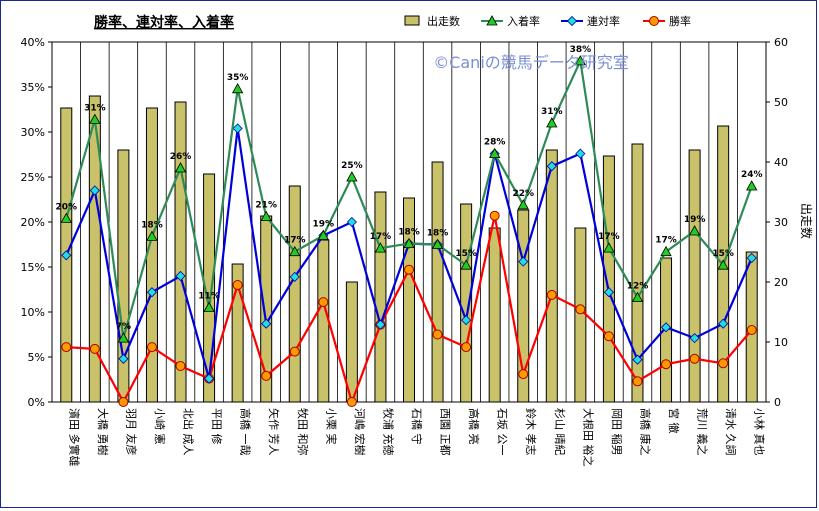  I want to click on legend-item: 勝率, so click(667, 21).